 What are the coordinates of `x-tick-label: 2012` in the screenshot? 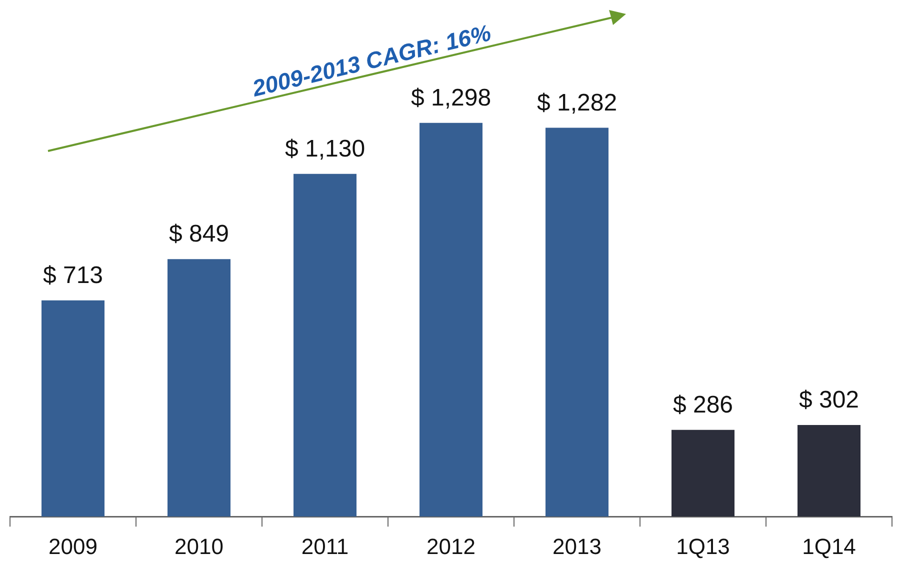 It's located at (451, 546).